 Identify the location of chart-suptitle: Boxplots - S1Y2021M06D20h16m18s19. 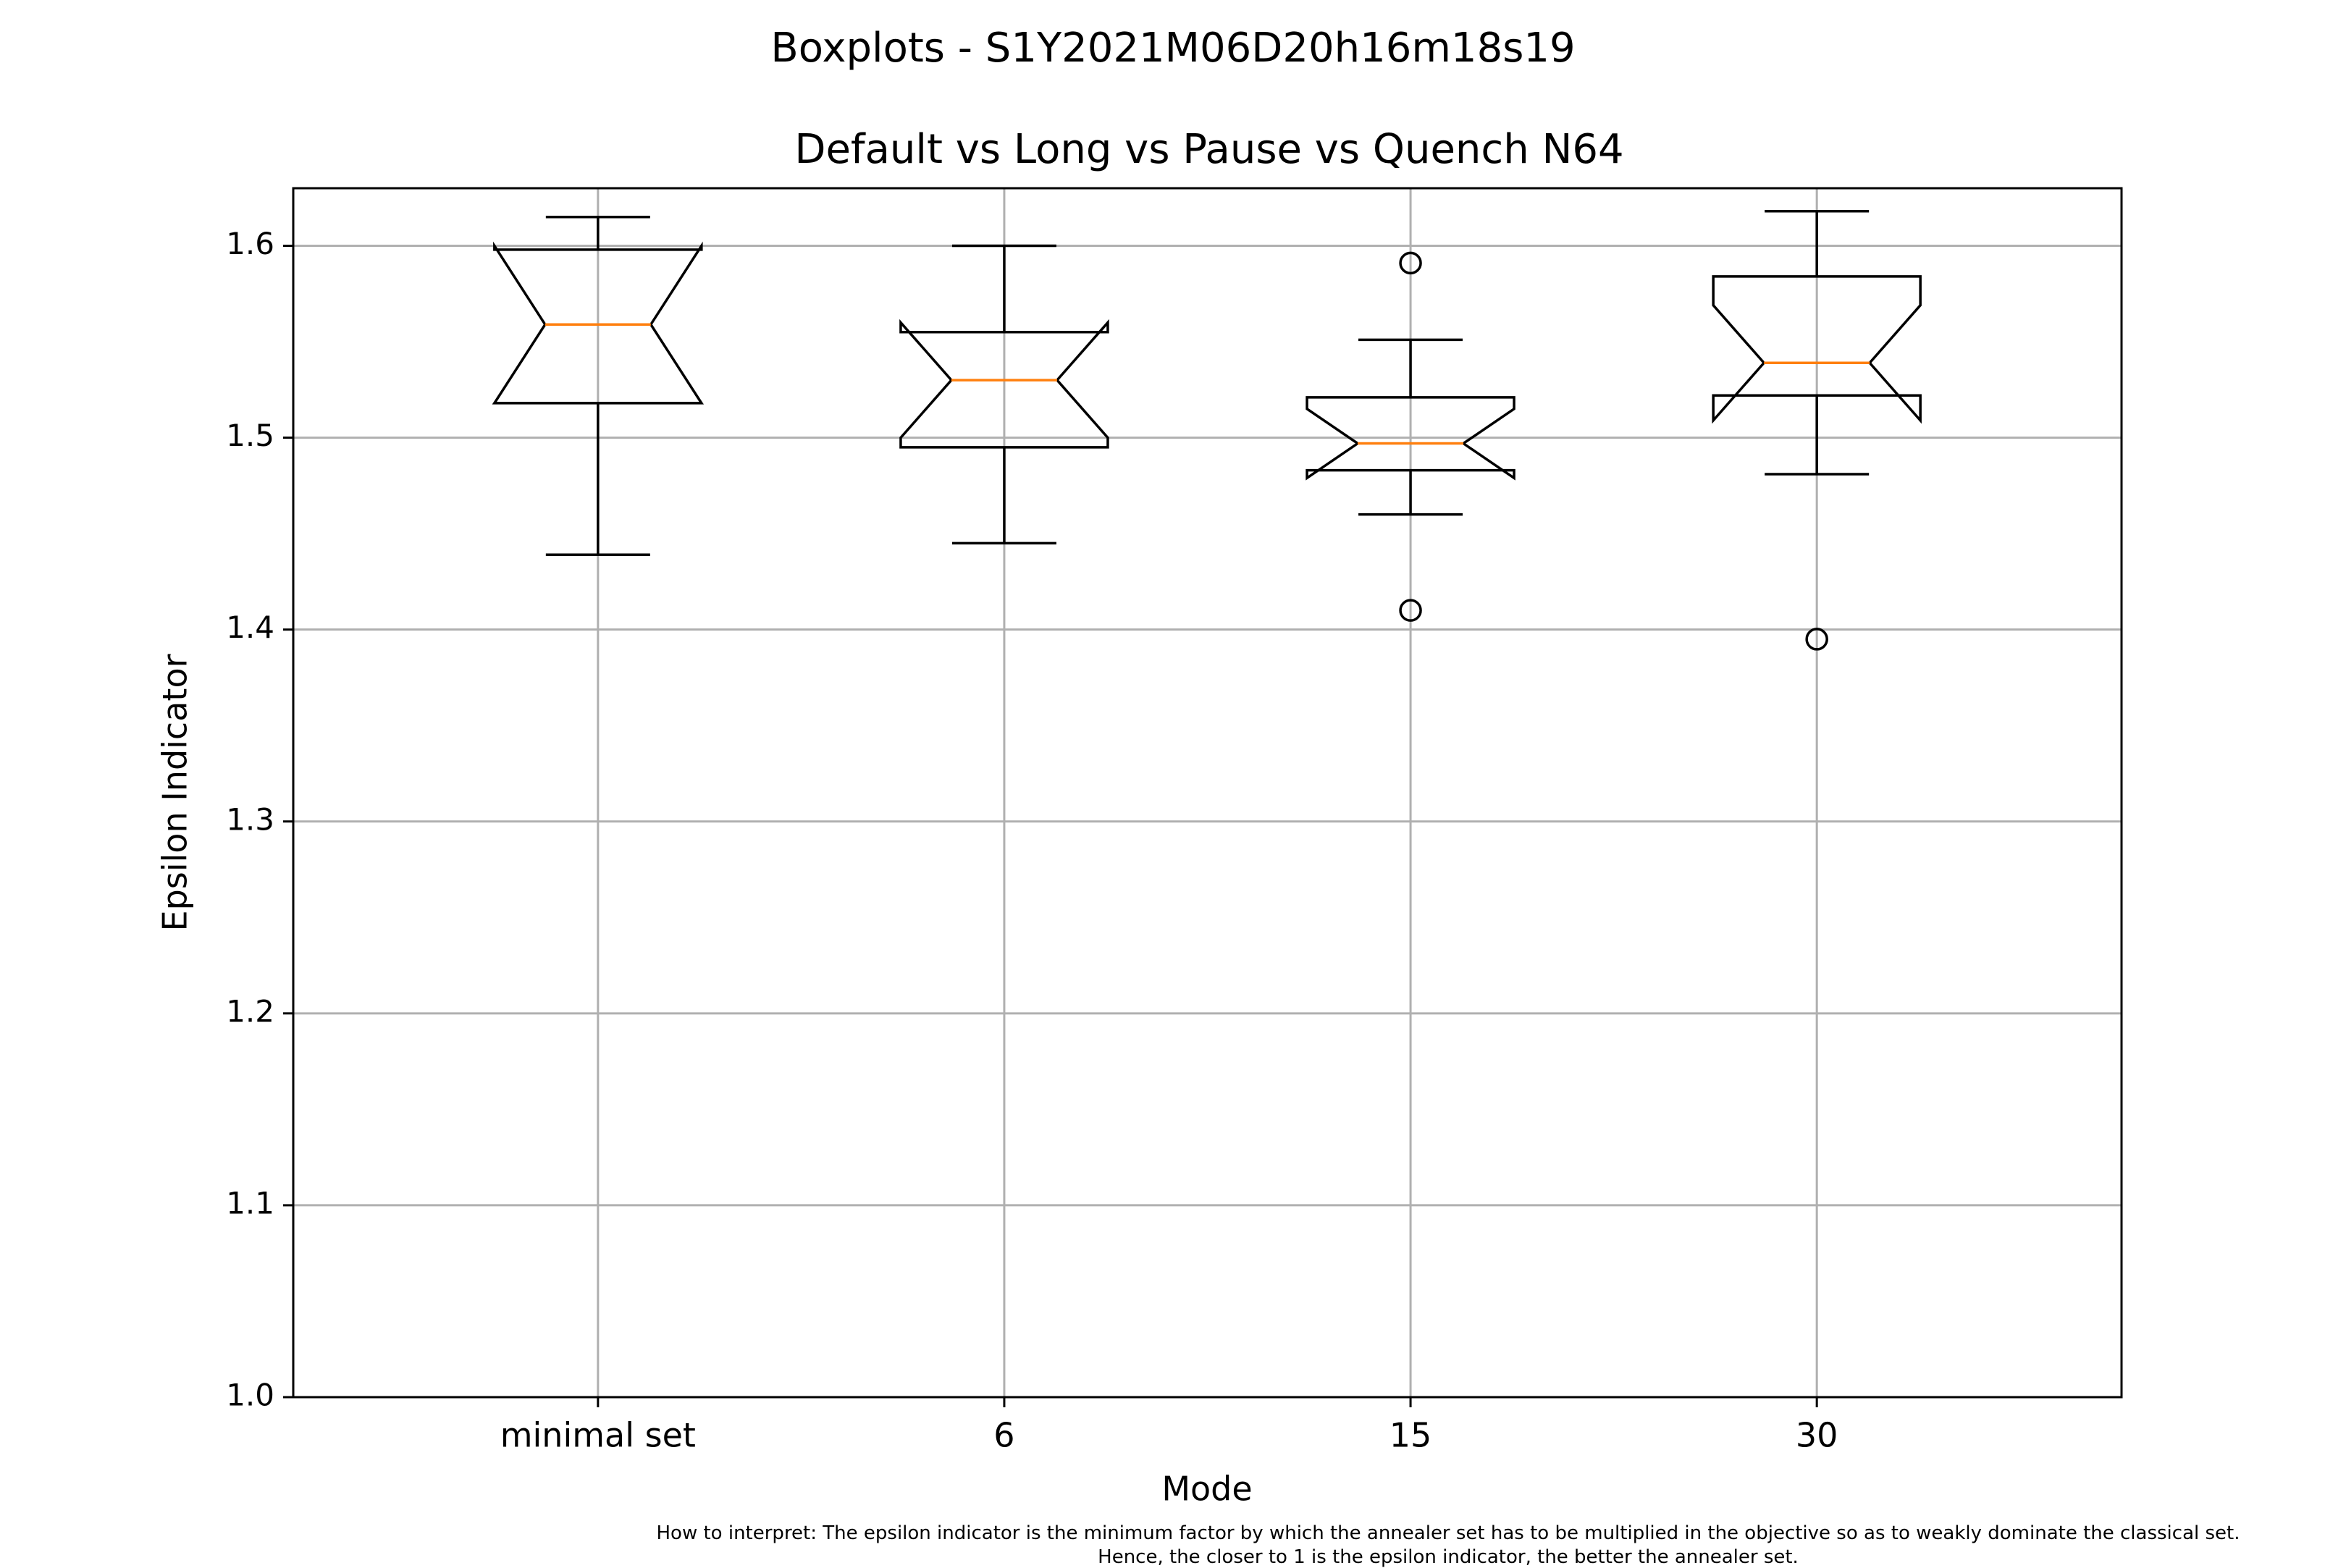
(1172, 49).